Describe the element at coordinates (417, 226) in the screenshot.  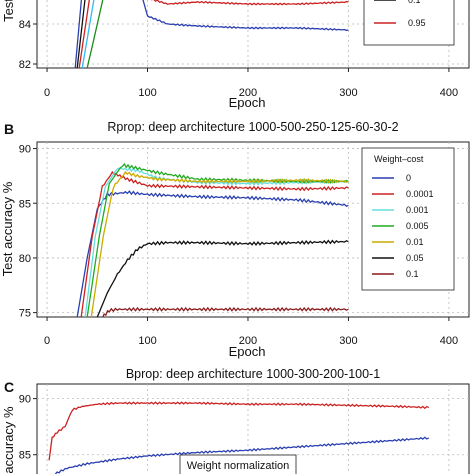
I see `legend-label: 0.005` at that location.